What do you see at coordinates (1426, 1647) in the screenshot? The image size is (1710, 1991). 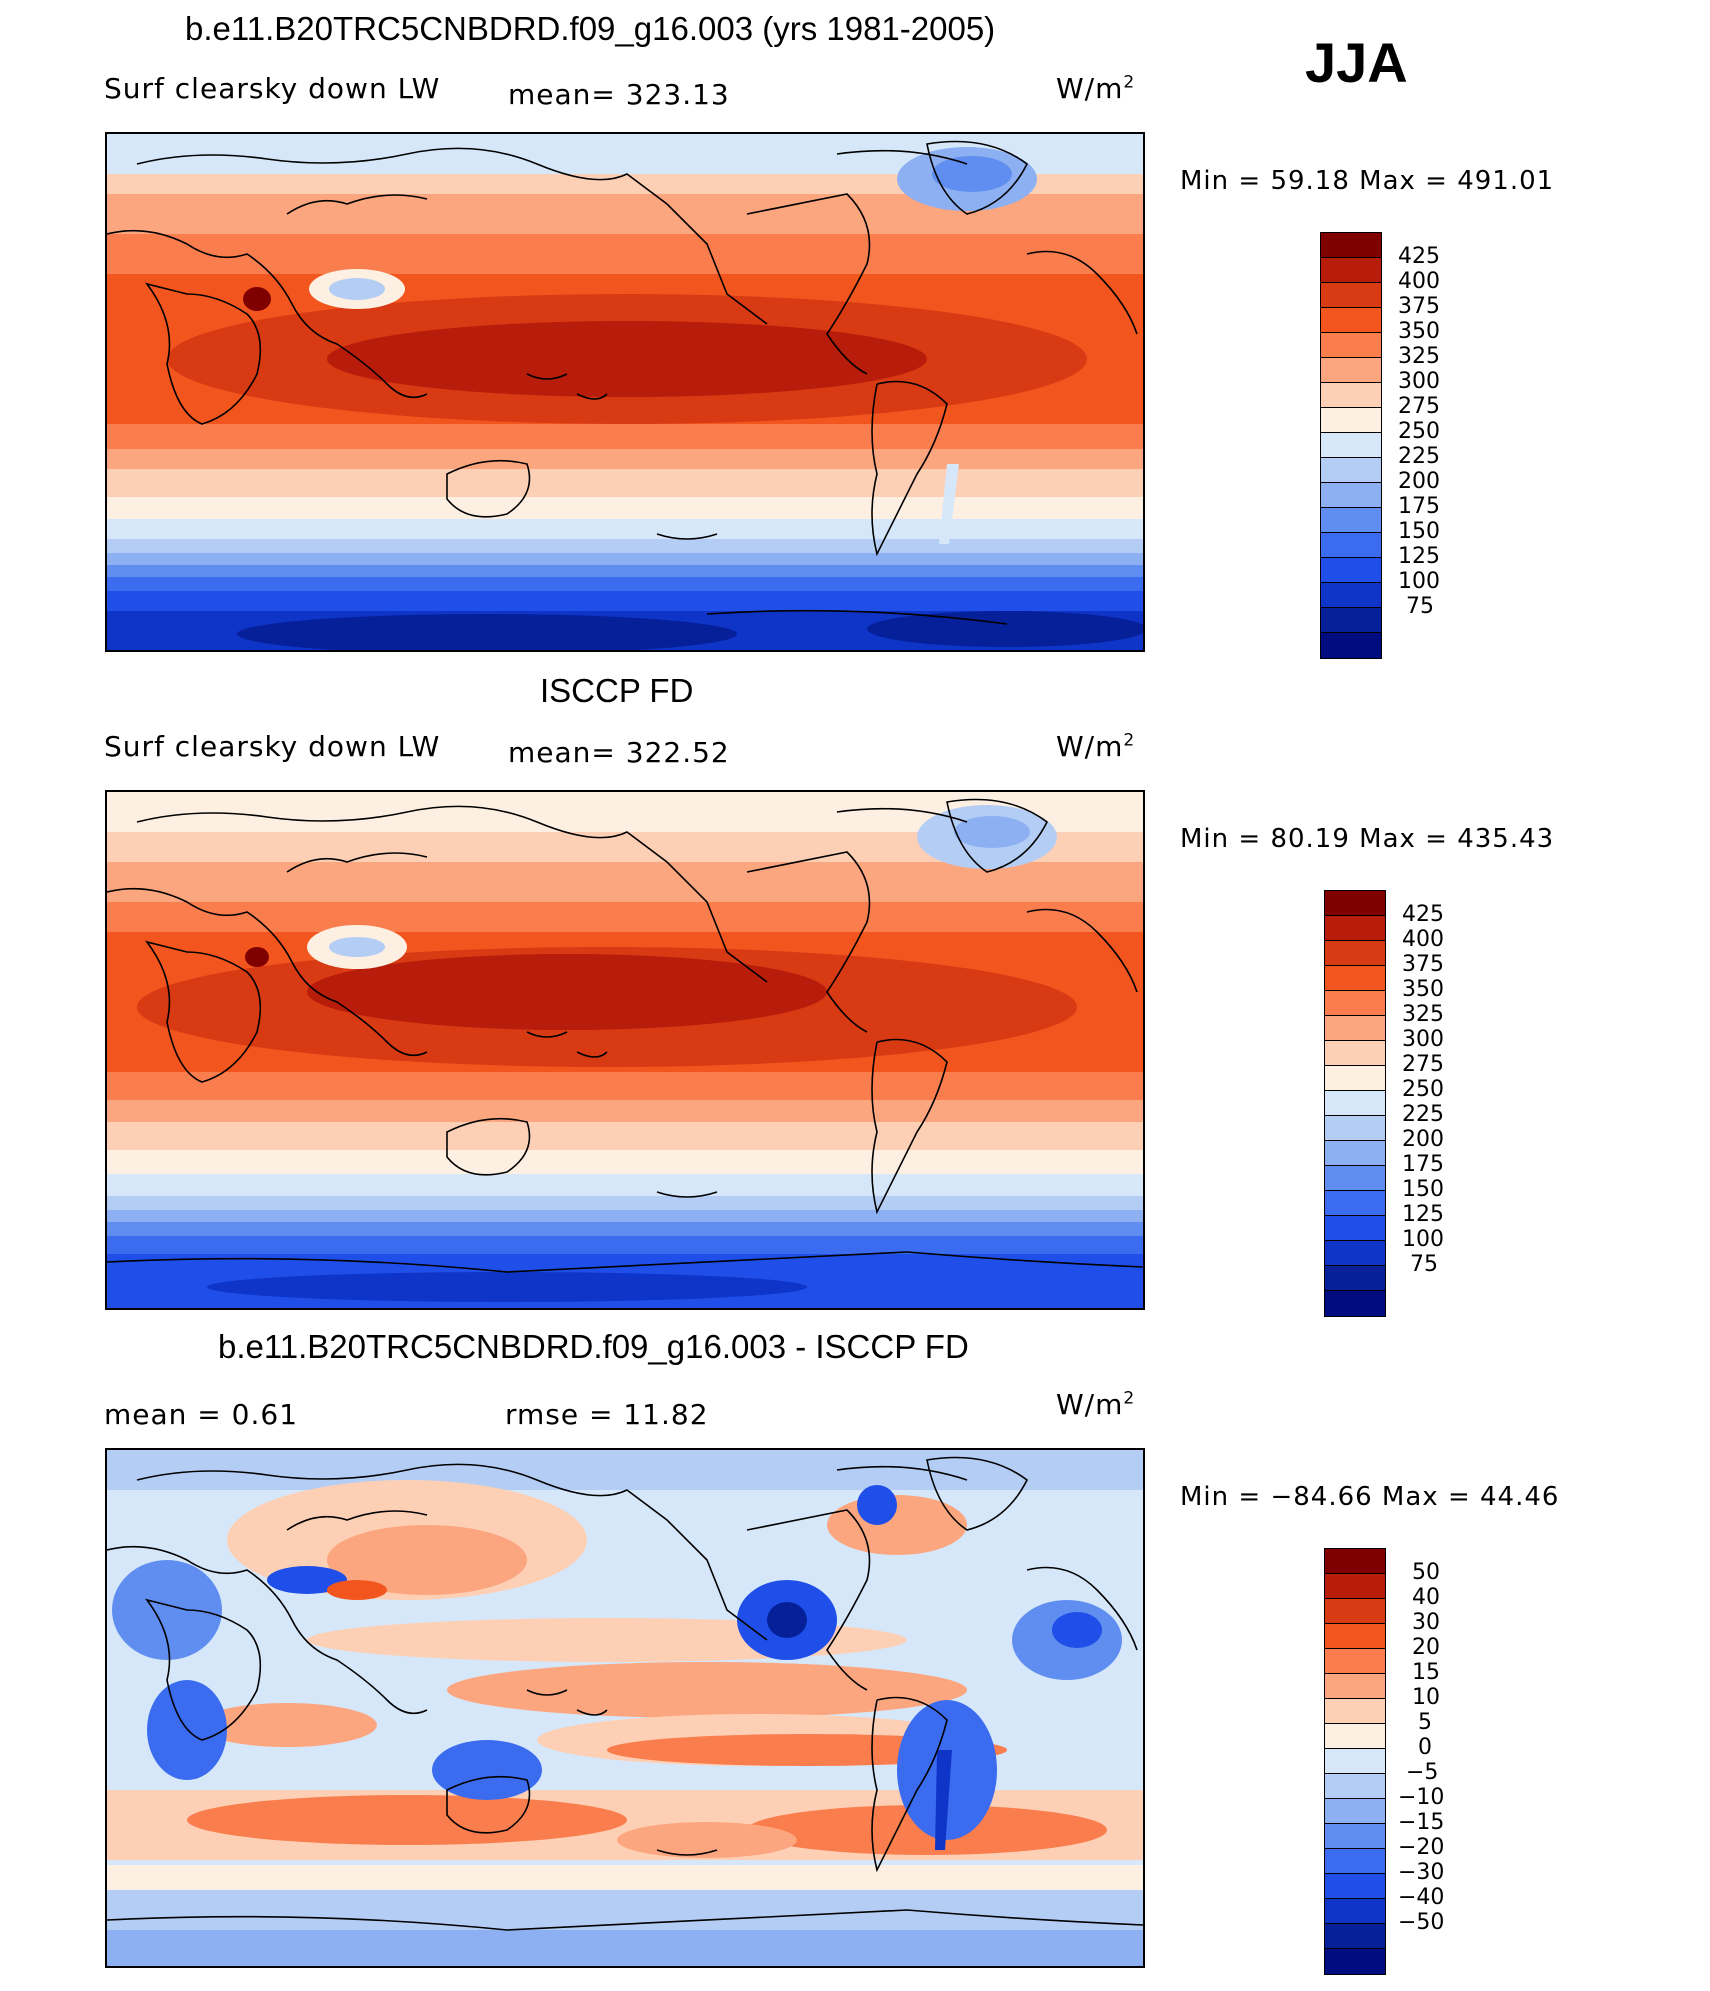 I see `colorbar-tick-label: 20` at bounding box center [1426, 1647].